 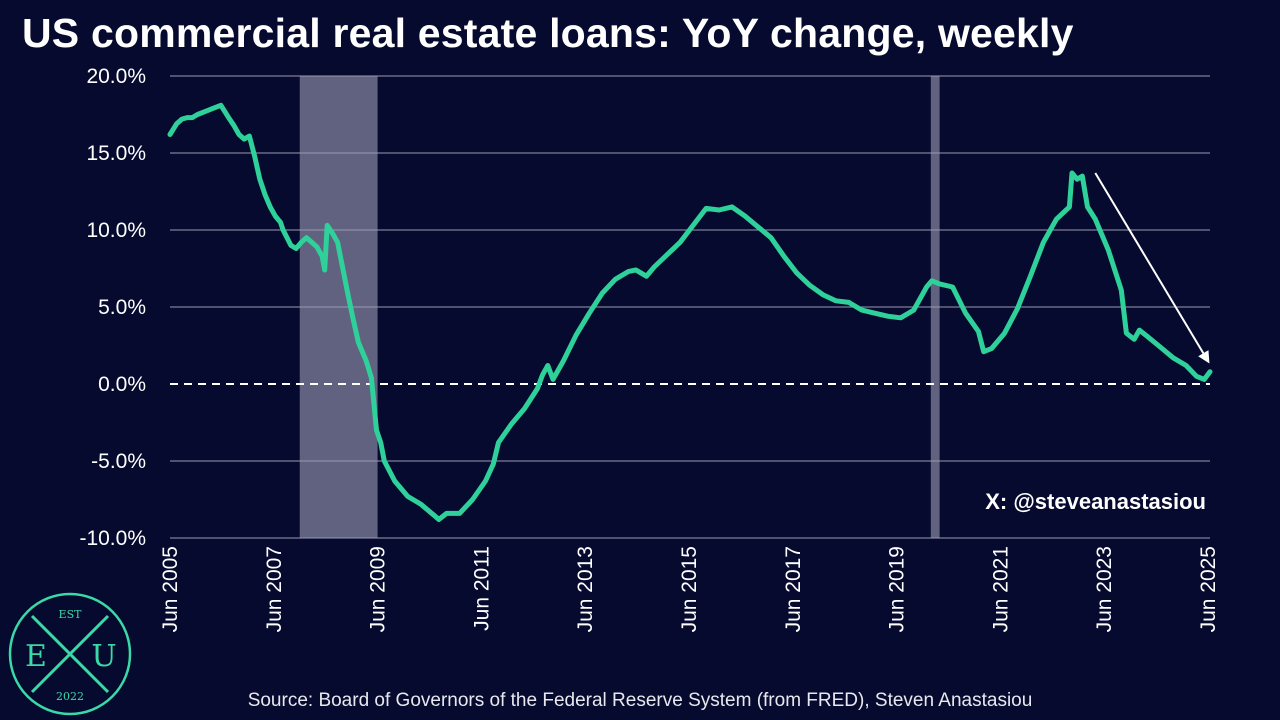 I want to click on y-tick-label: -10.0%, so click(x=112, y=538).